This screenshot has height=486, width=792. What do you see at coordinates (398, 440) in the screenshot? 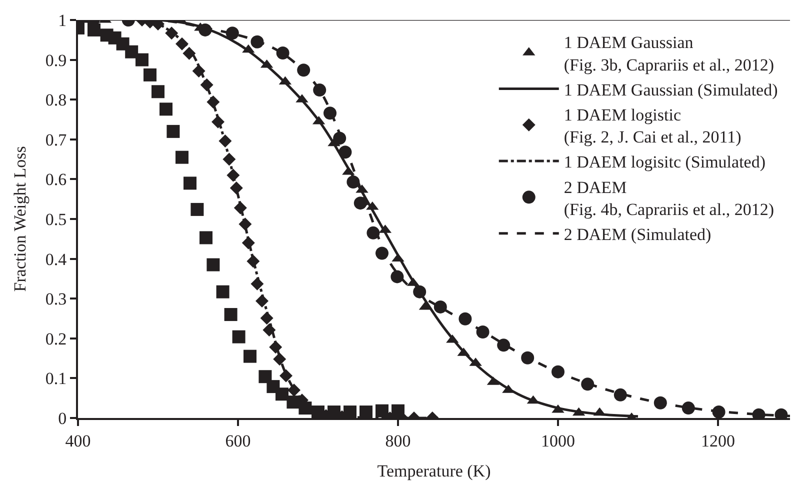
I see `x-tick-label: 800` at bounding box center [398, 440].